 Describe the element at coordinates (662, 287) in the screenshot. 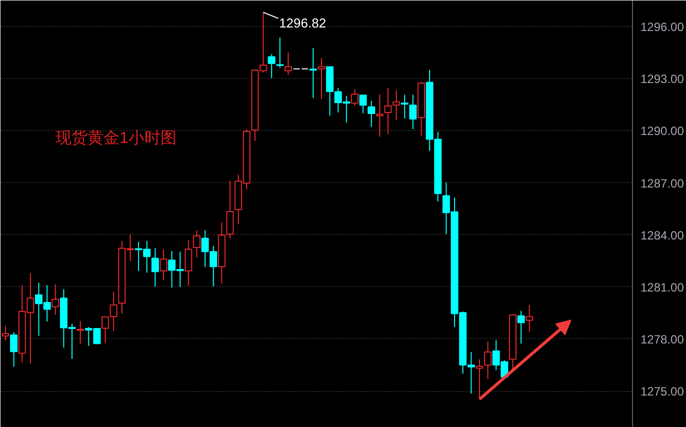

I see `y-tick-label: 1281.00` at that location.